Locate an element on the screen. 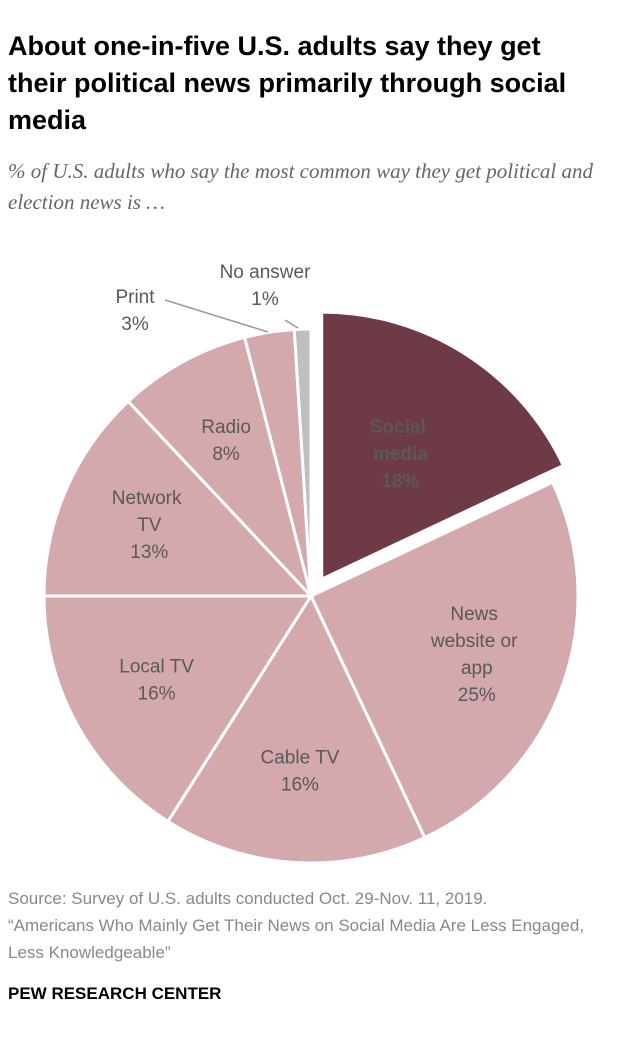 Image resolution: width=620 pixels, height=1042 pixels. slice-label-line: Cable TV is located at coordinates (300, 757).